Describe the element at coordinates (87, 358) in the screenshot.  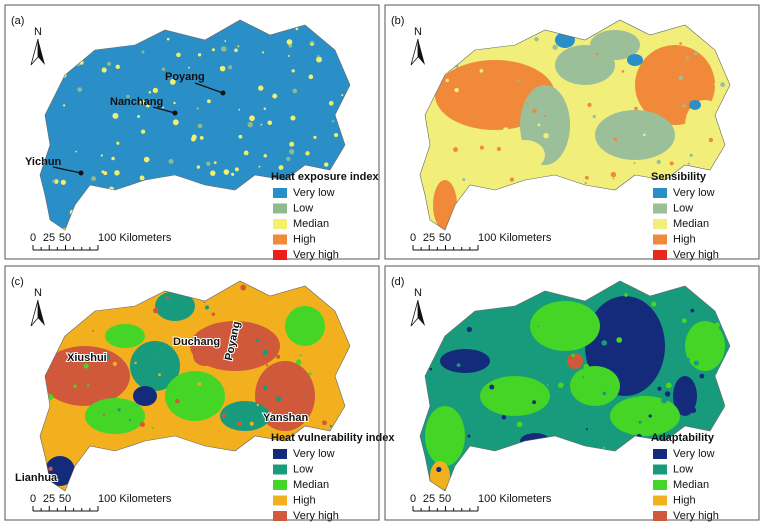
I see `place-name: Xiushui` at that location.